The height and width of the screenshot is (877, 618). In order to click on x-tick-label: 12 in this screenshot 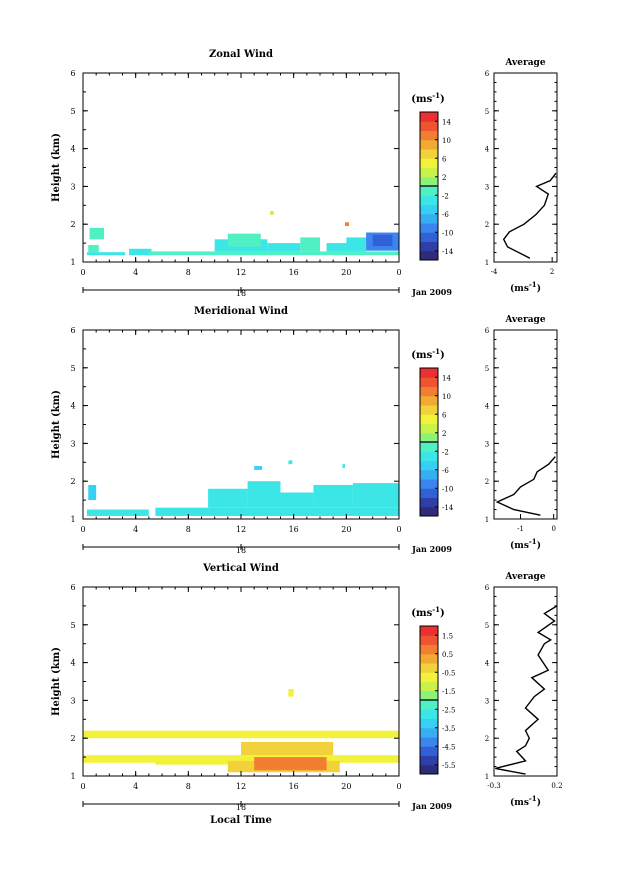, I will do `click(241, 529)`.